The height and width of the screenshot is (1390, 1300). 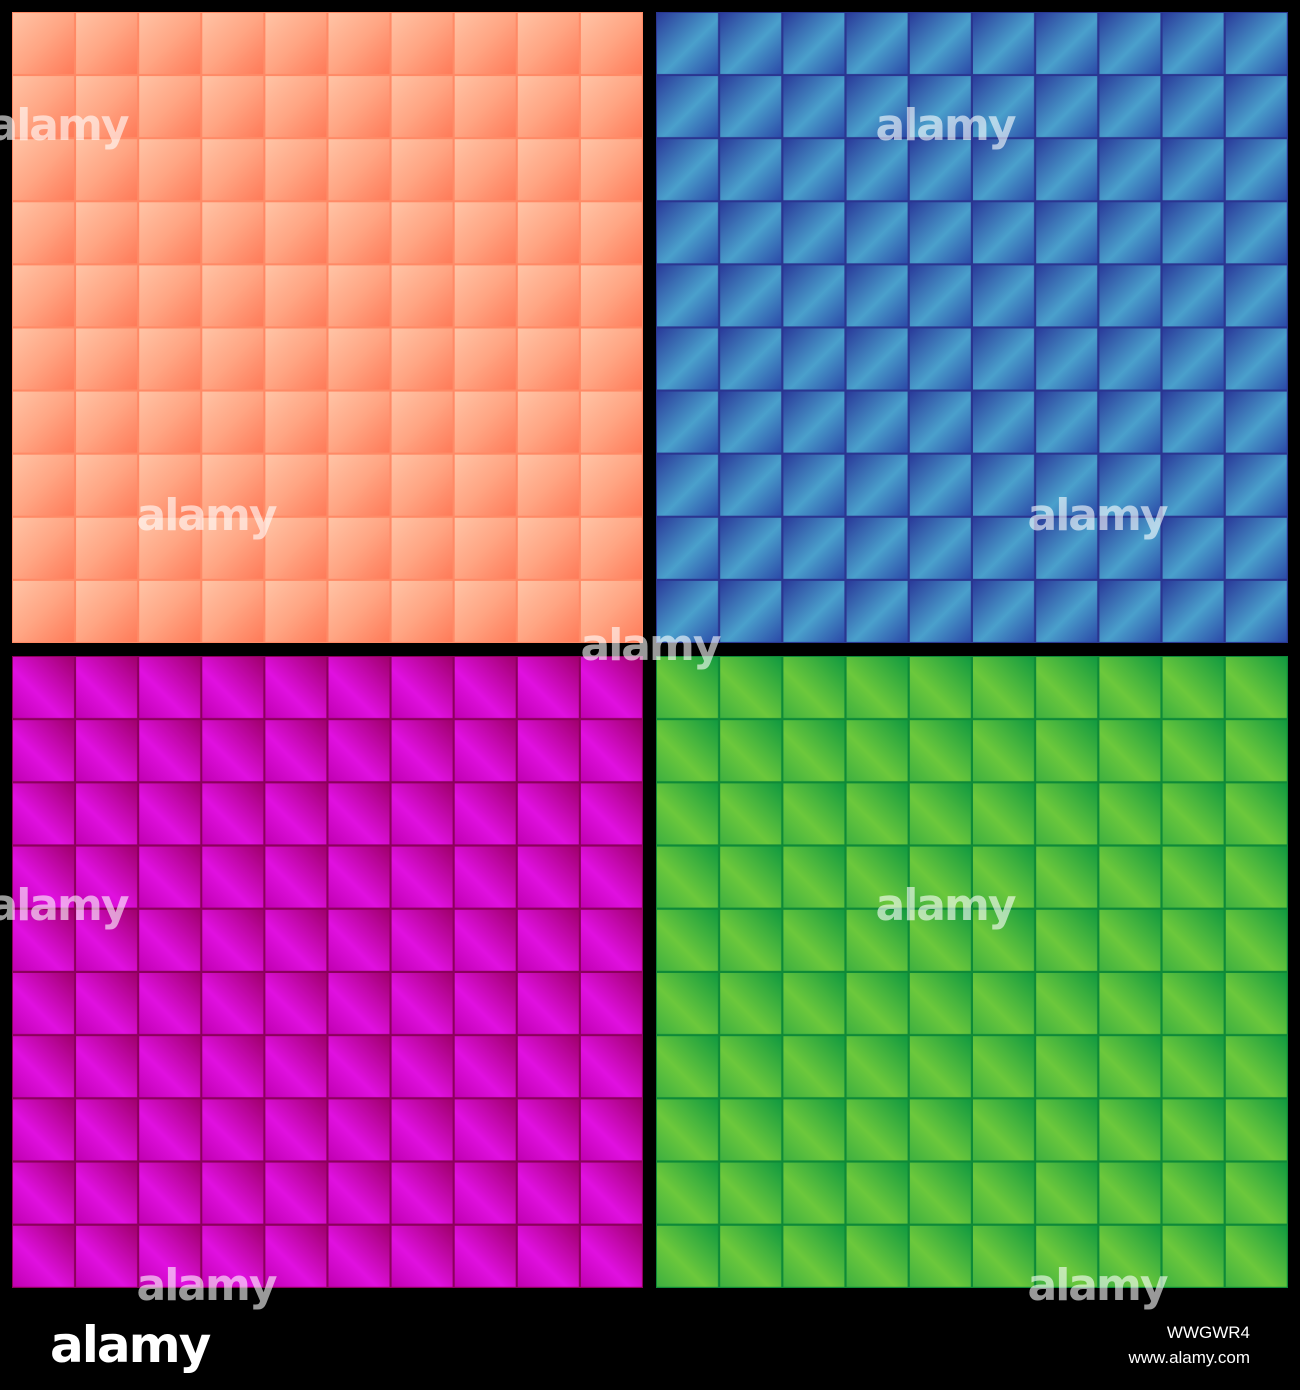 What do you see at coordinates (130, 1345) in the screenshot?
I see `footer-logo: alamy` at bounding box center [130, 1345].